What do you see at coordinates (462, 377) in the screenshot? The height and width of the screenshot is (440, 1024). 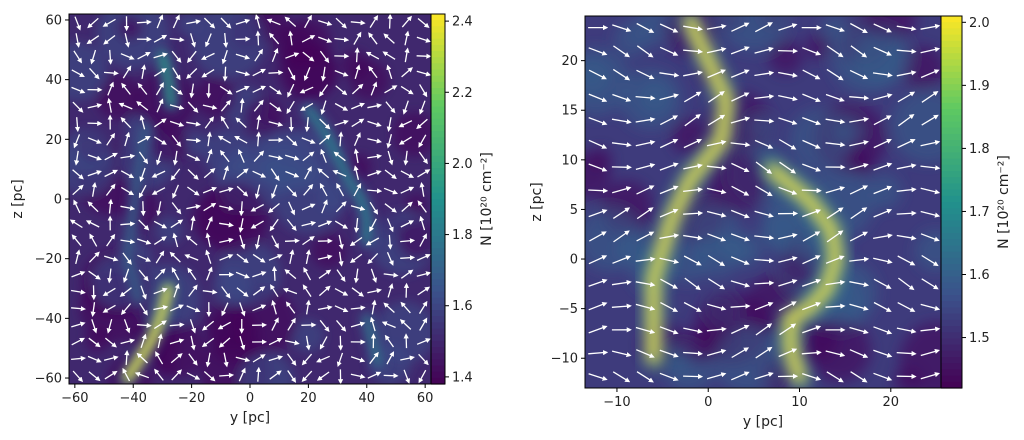 I see `colorbar-tick-label: 1.4` at bounding box center [462, 377].